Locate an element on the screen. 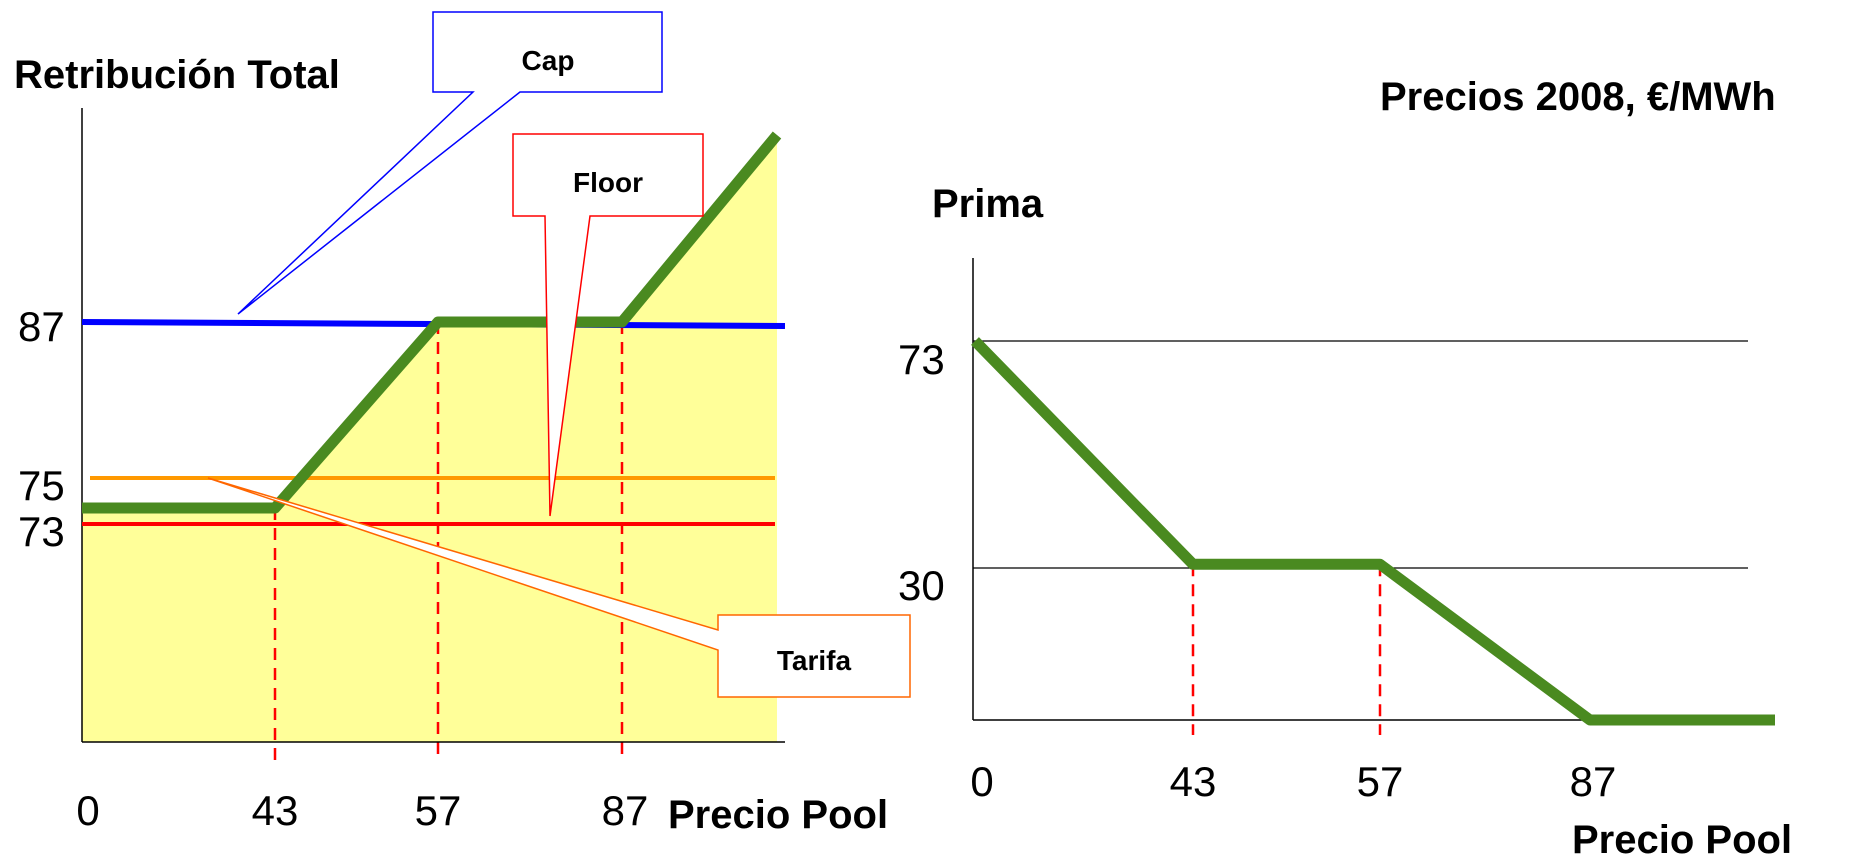  tarifa-callout-label: Tarifa is located at coordinates (814, 660).